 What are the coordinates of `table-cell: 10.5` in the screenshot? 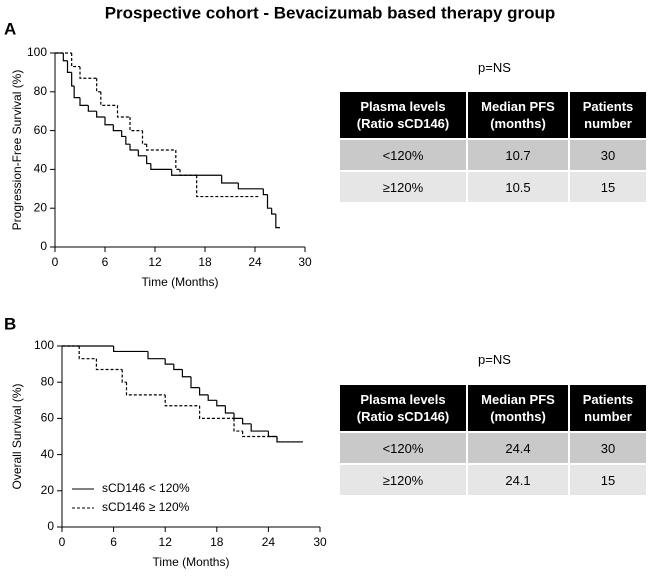 It's located at (518, 187).